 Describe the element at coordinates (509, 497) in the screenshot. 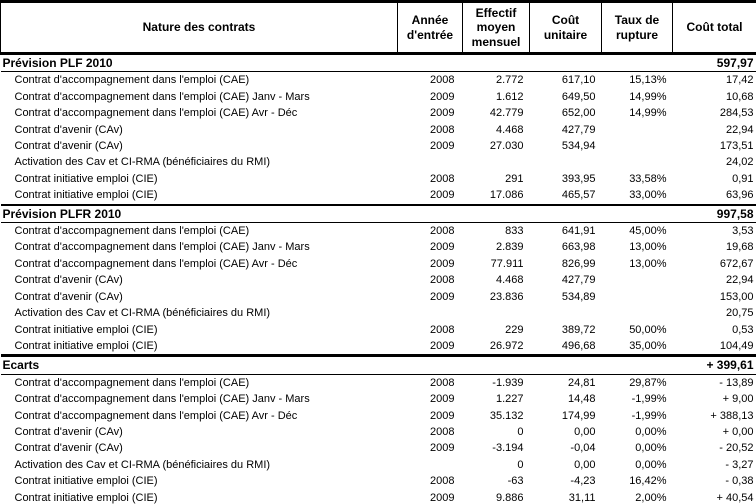

I see `cell-effectif: 9.886` at that location.